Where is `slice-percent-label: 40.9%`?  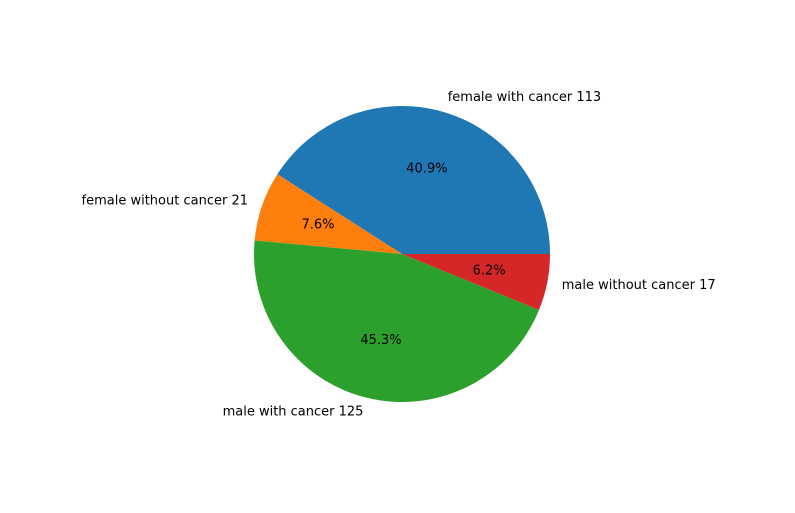 slice-percent-label: 40.9% is located at coordinates (426, 168).